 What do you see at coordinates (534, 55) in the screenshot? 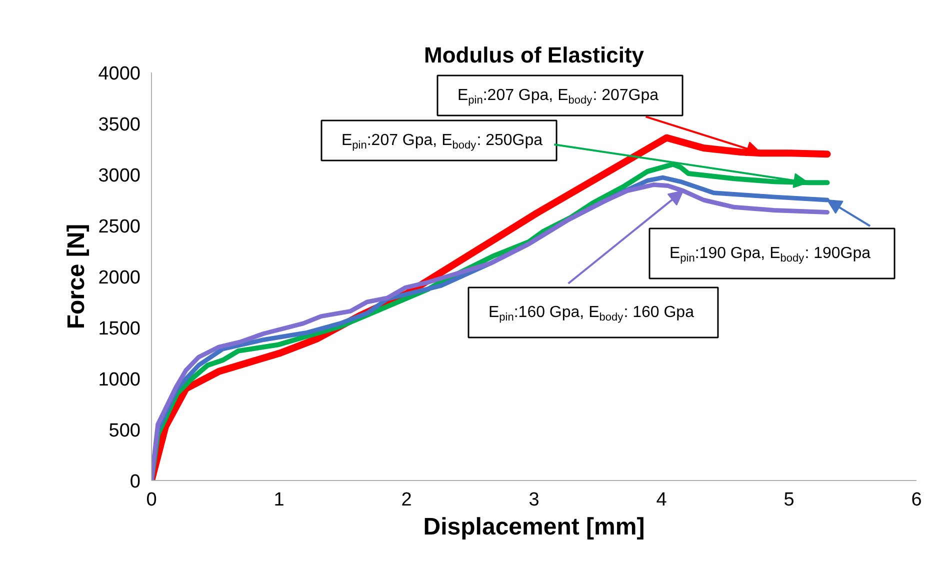
I see `chart-title: Modulus of Elasticity` at bounding box center [534, 55].